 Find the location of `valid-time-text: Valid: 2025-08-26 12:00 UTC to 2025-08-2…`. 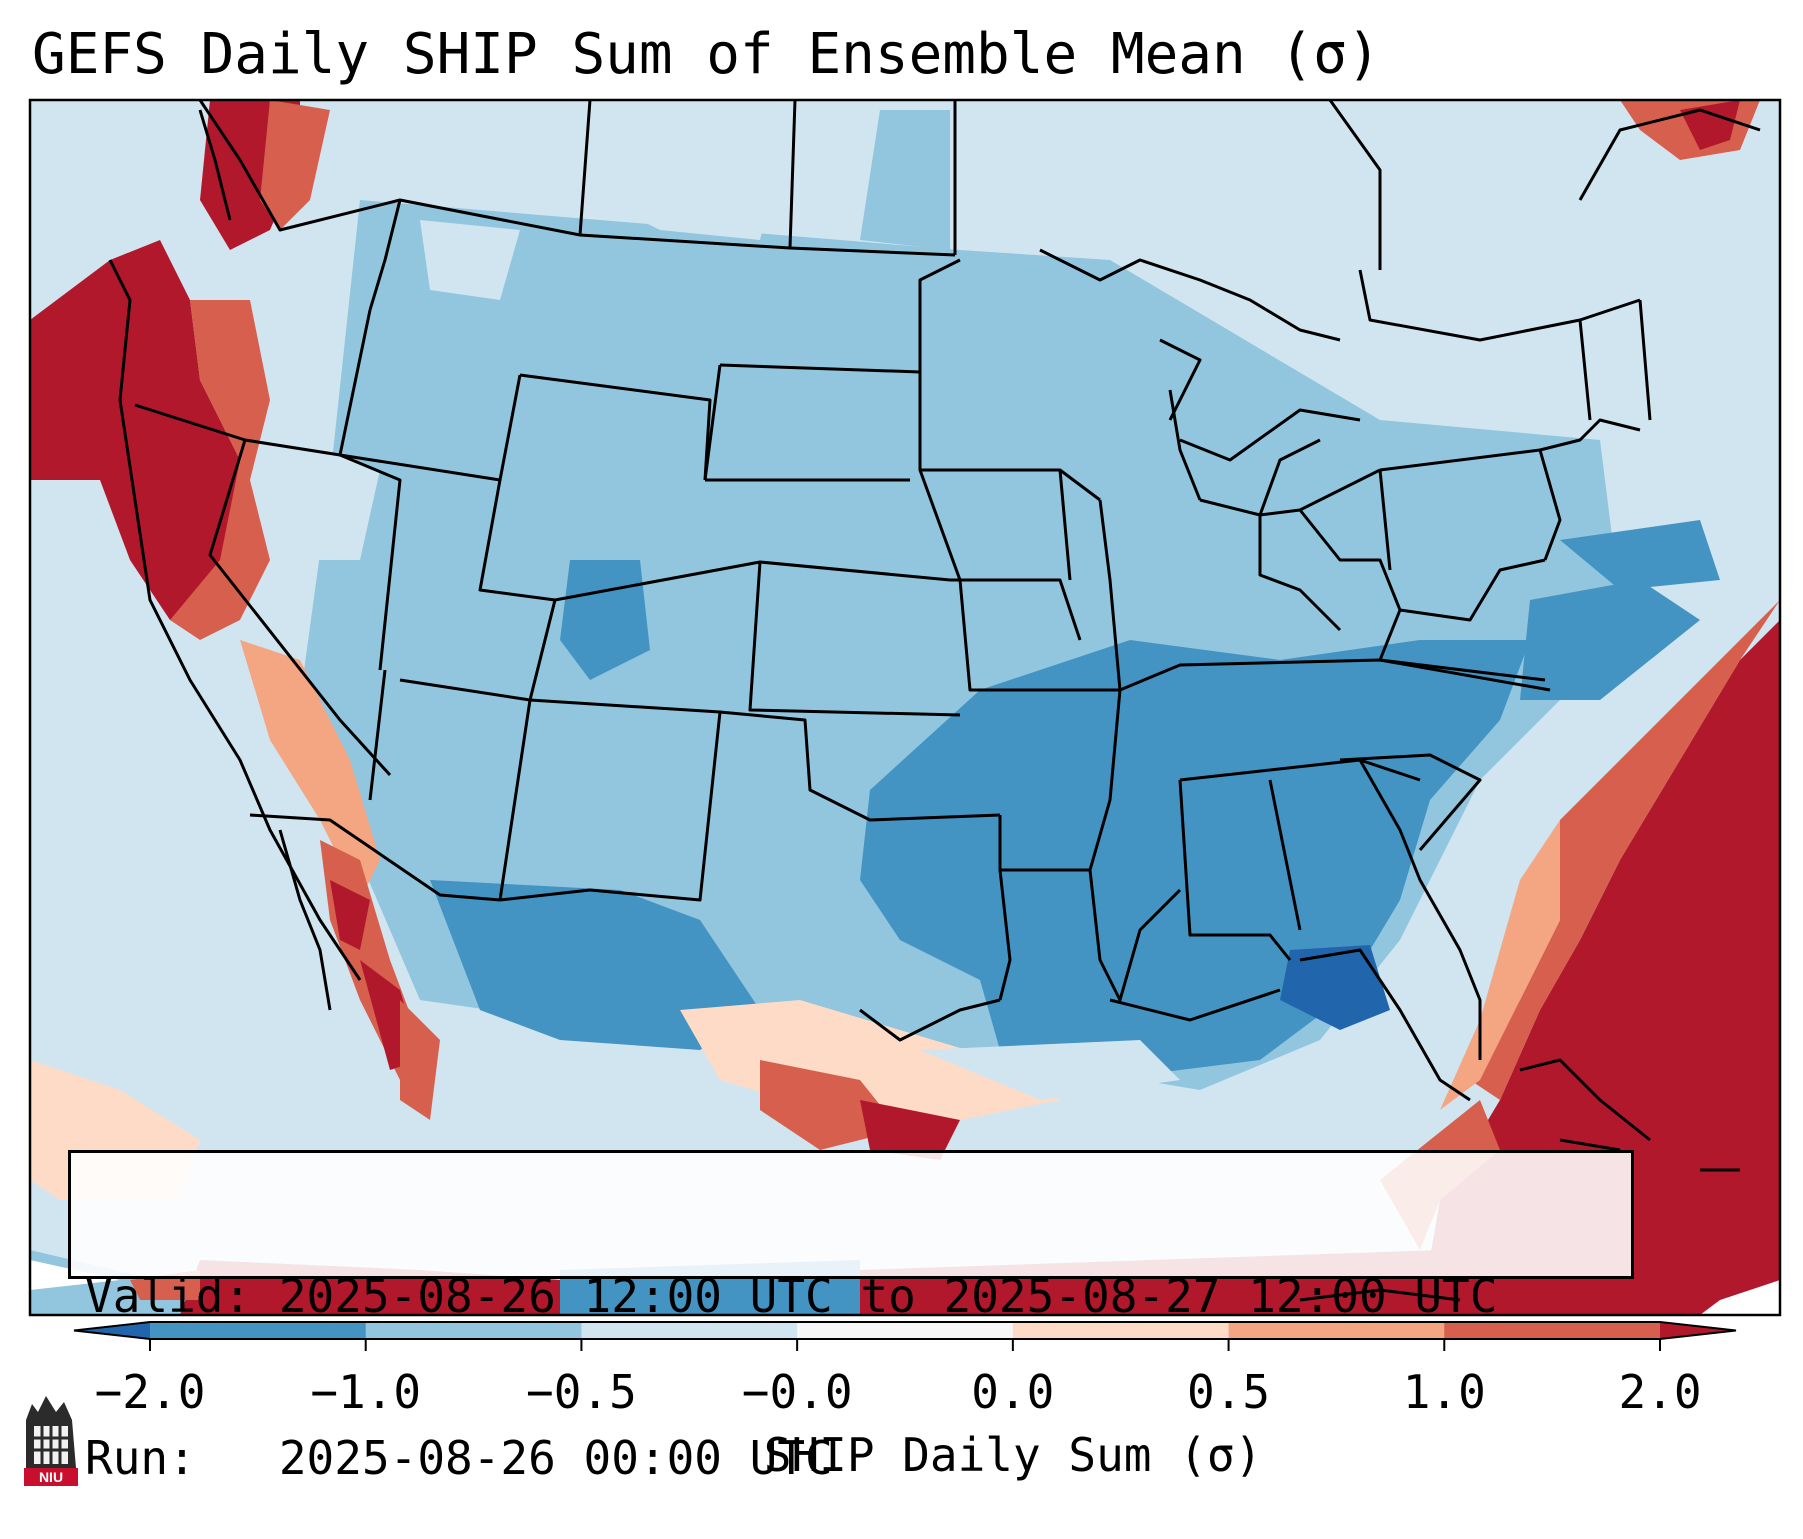

valid-time-text: Valid: 2025-08-26 12:00 UTC to 2025-08-2… is located at coordinates (791, 1296).